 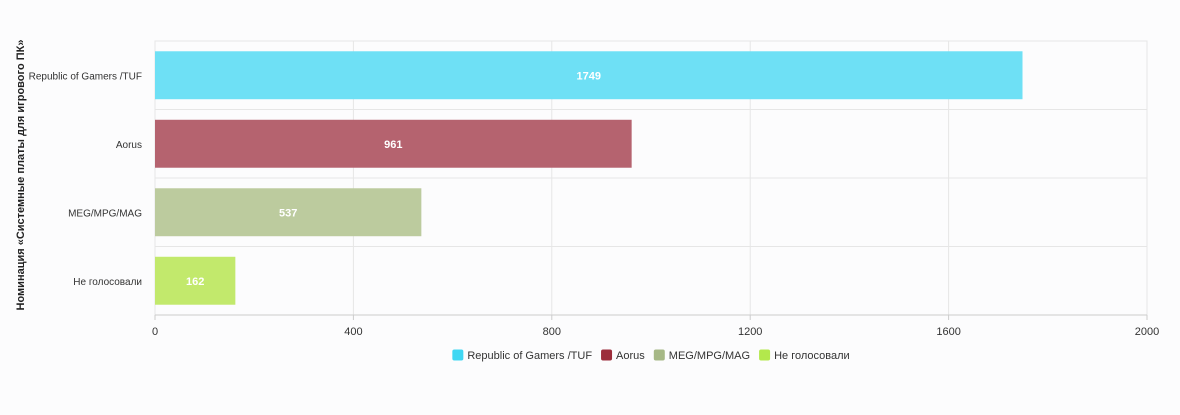 What do you see at coordinates (353, 332) in the screenshot?
I see `x-tick-label: 400` at bounding box center [353, 332].